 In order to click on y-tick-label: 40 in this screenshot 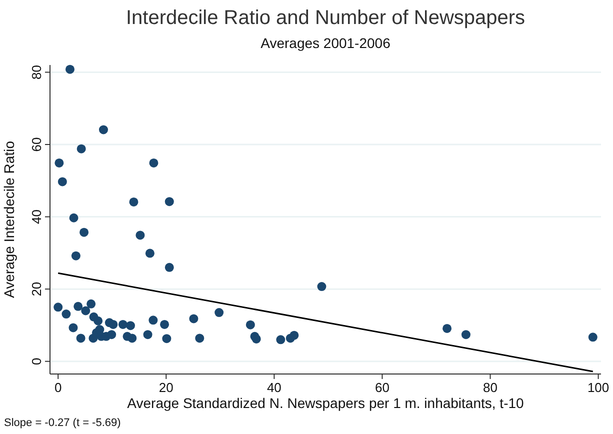, I will do `click(36, 217)`.